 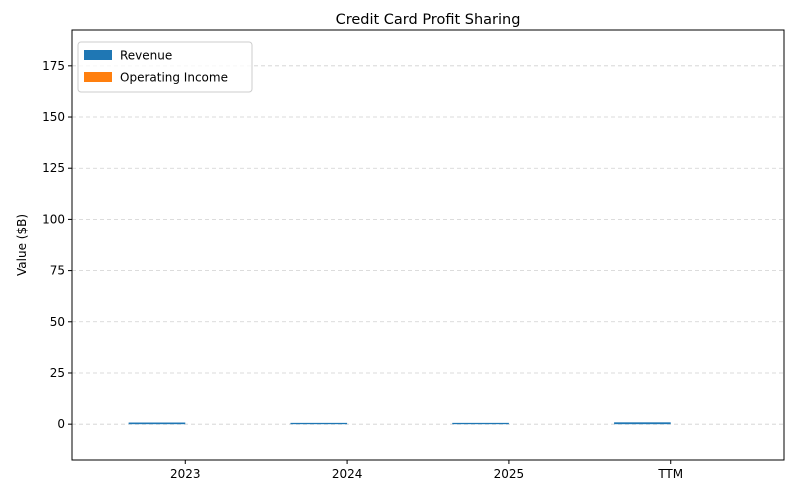 What do you see at coordinates (53, 219) in the screenshot?
I see `y-tick-label: 100` at bounding box center [53, 219].